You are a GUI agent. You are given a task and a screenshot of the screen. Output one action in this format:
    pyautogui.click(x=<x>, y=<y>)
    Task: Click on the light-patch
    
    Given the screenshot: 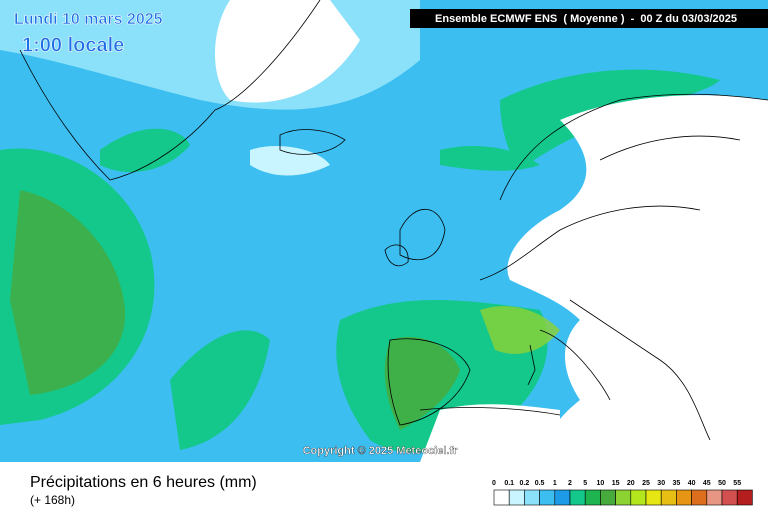 What is the action you would take?
    pyautogui.click(x=290, y=160)
    